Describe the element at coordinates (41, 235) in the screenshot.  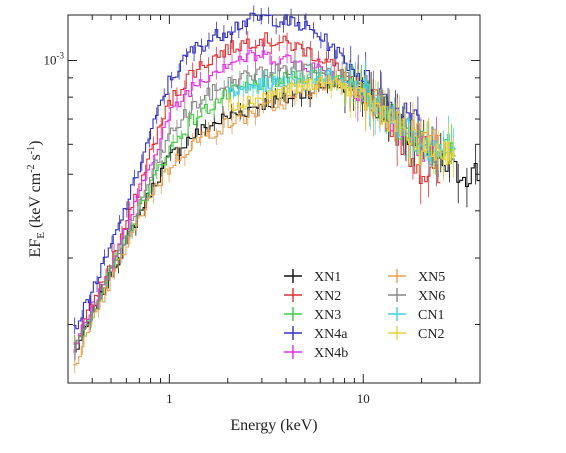
I see `y-axis-title-sub: E` at that location.